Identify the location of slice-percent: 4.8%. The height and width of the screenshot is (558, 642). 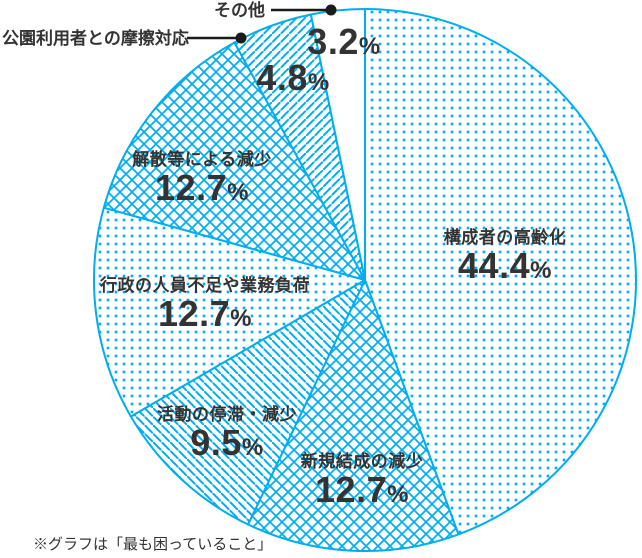
(293, 77).